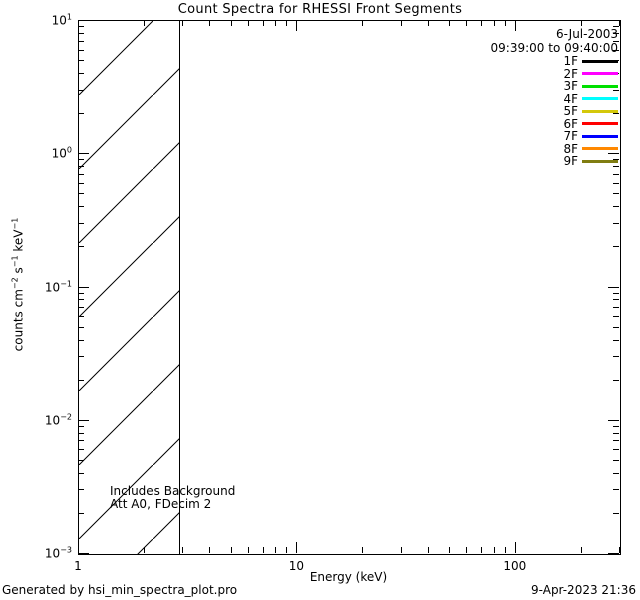 The image size is (640, 600). I want to click on legend-entry: 5F, so click(554, 111).